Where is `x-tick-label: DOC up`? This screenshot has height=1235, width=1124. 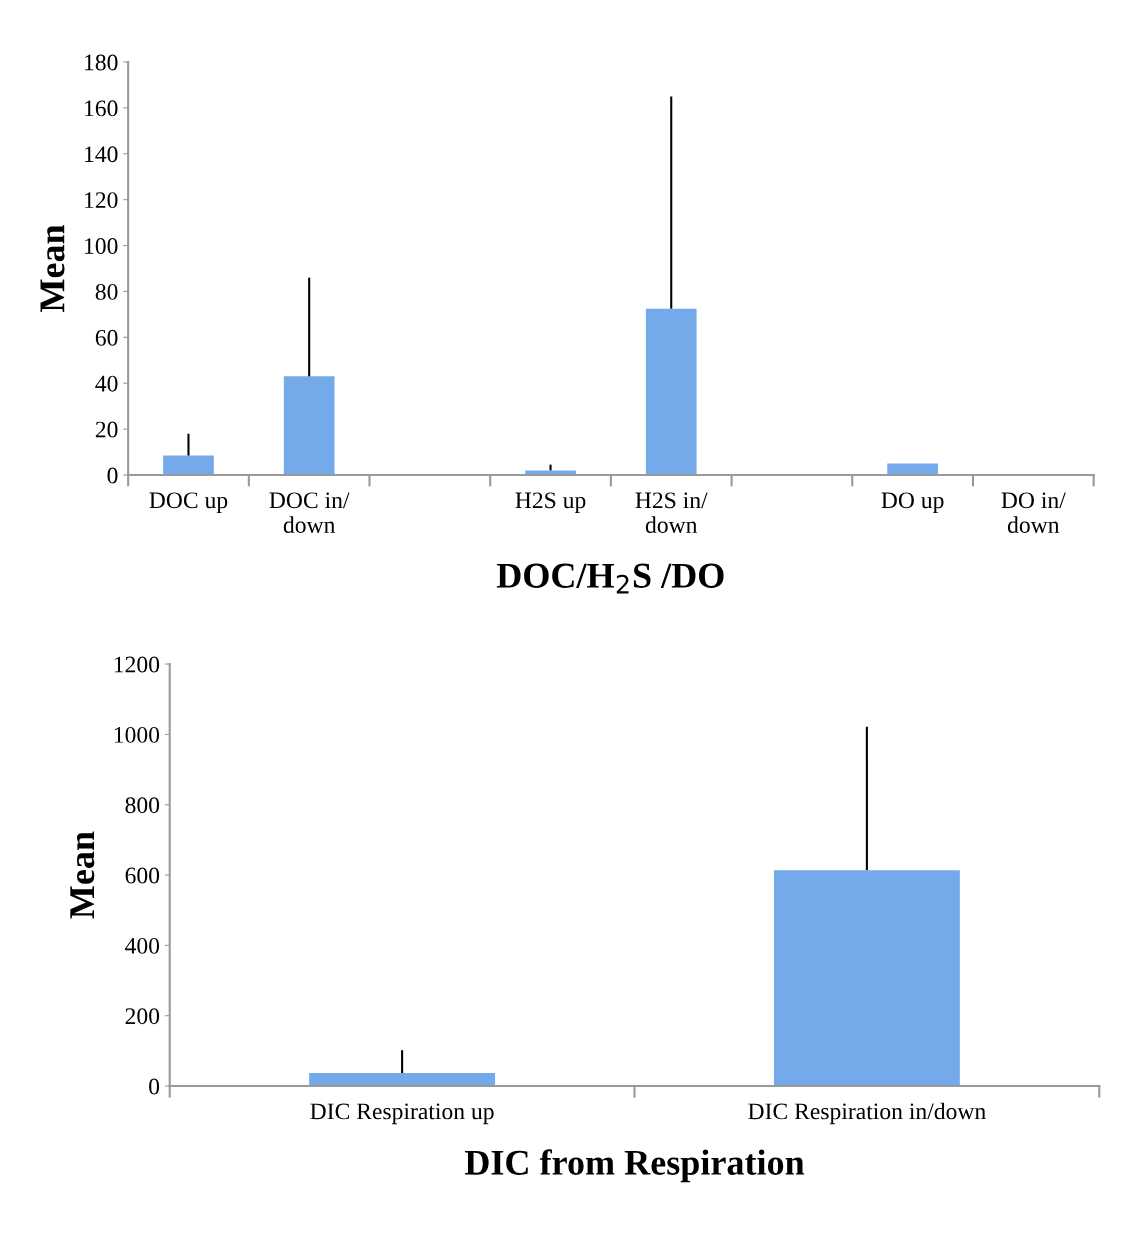
x-tick-label: DOC up is located at coordinates (188, 503).